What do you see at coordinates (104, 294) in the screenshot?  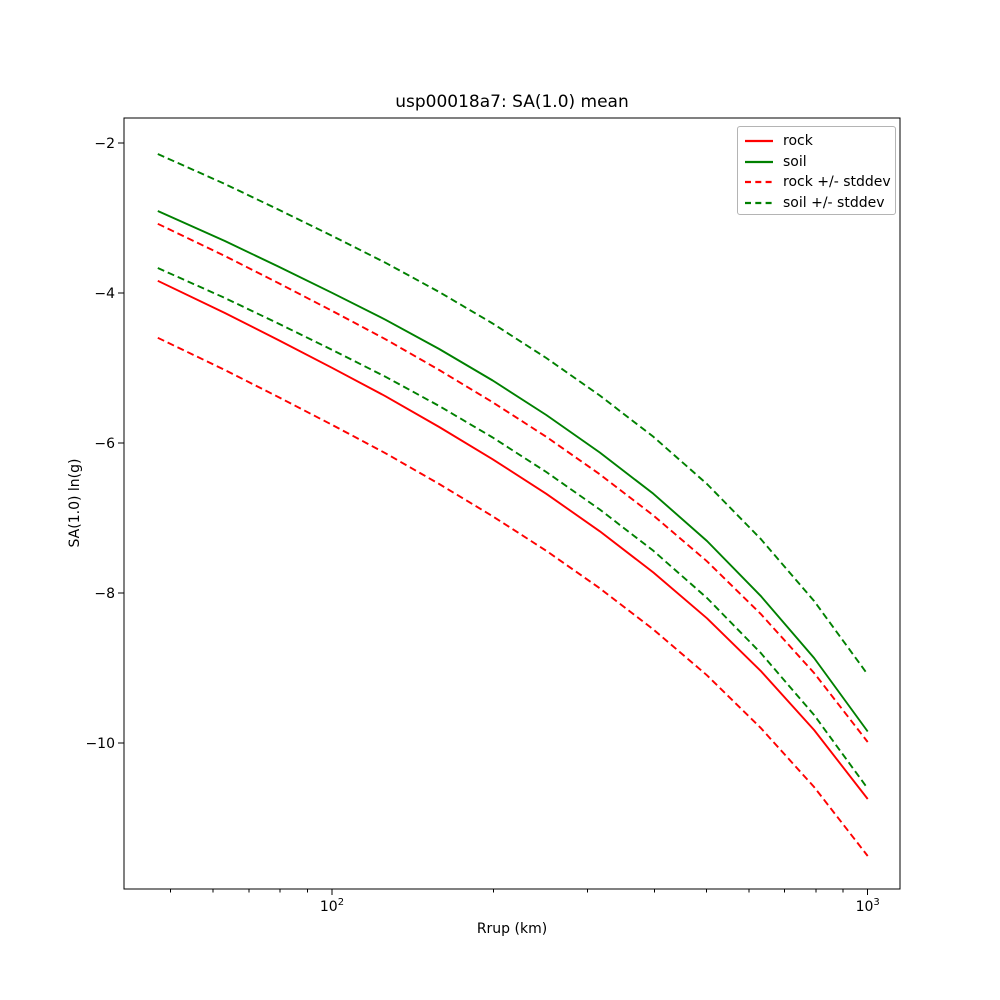 I see `y-tick-label: −4` at bounding box center [104, 294].